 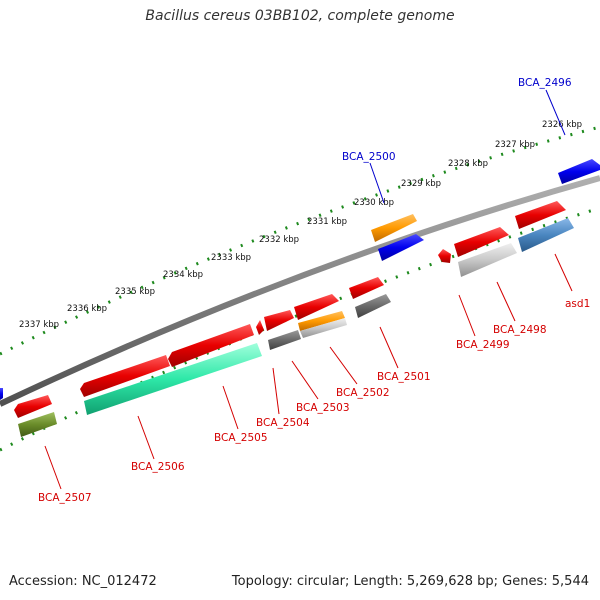 What do you see at coordinates (231, 258) in the screenshot?
I see `kbp-tick-label: 2333 kbp` at bounding box center [231, 258].